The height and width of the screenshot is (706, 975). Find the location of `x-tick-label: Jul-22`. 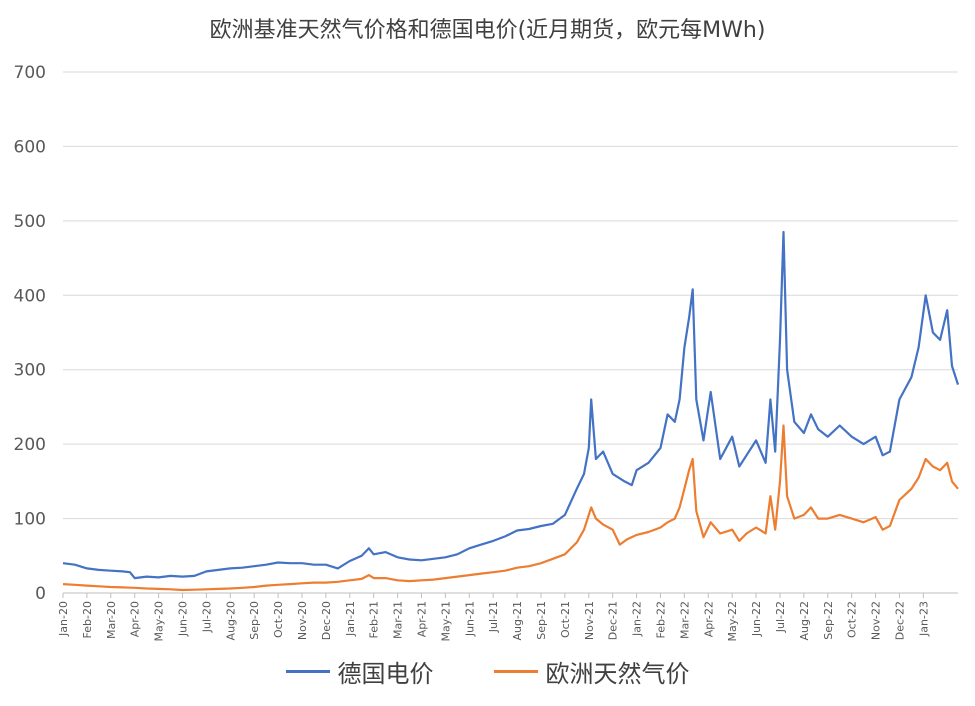

x-tick-label: Jul-22 is located at coordinates (780, 617).